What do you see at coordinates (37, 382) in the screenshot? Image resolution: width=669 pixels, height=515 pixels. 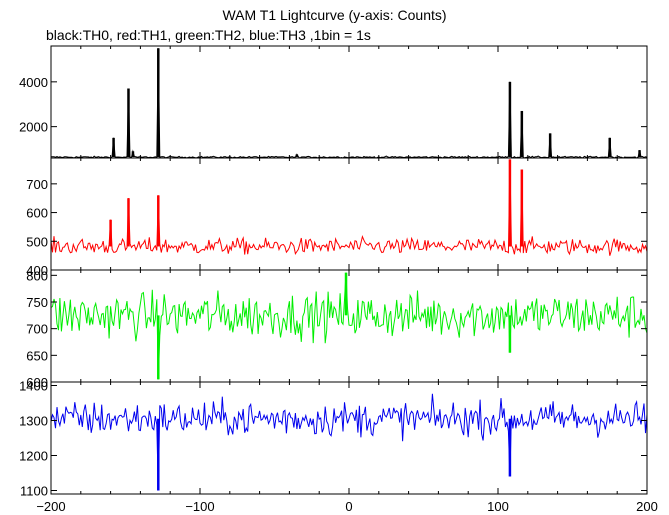 I see `ytick-label-th2-0: 600` at bounding box center [37, 382].